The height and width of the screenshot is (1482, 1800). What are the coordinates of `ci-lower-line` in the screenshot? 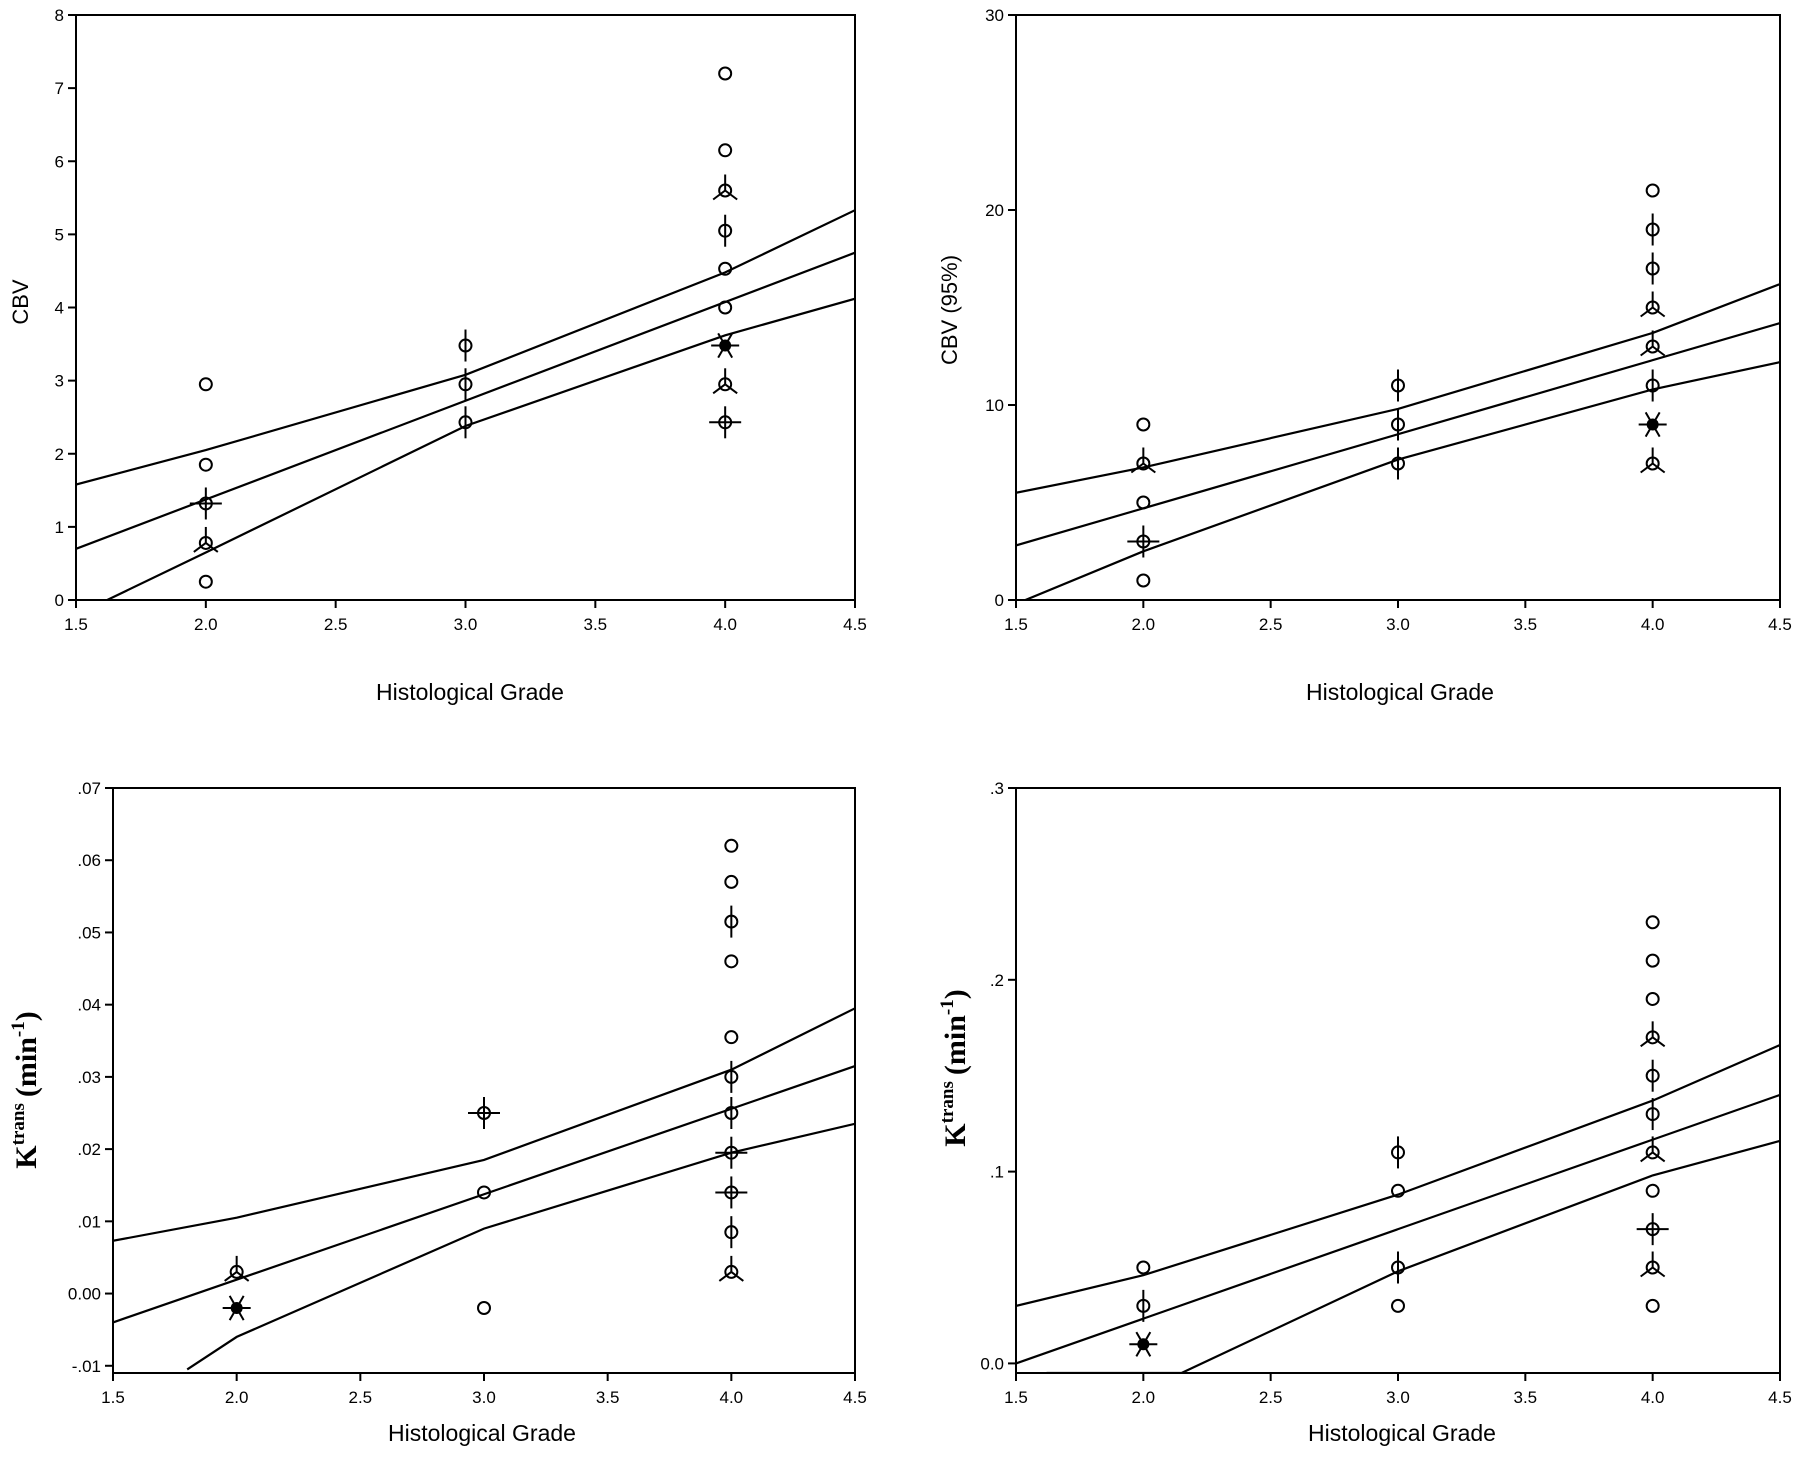 It's located at (520, 1246).